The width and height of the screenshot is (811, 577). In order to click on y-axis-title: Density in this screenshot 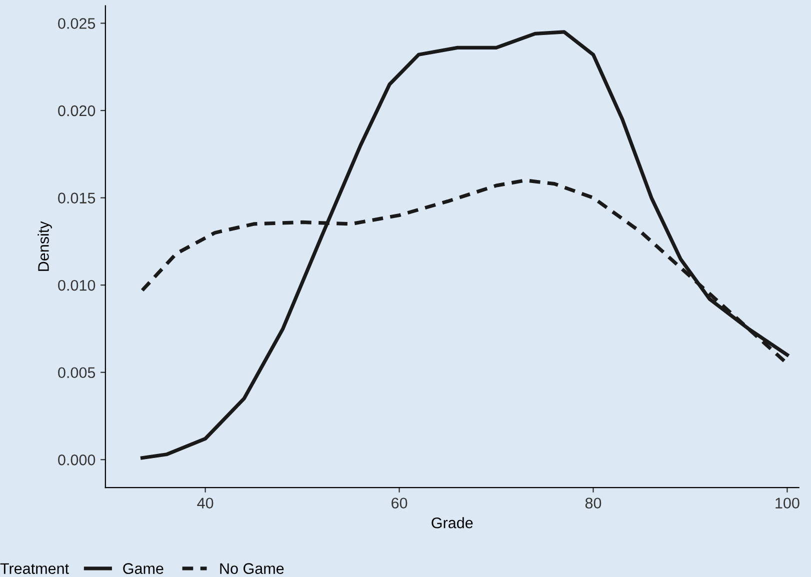, I will do `click(45, 246)`.